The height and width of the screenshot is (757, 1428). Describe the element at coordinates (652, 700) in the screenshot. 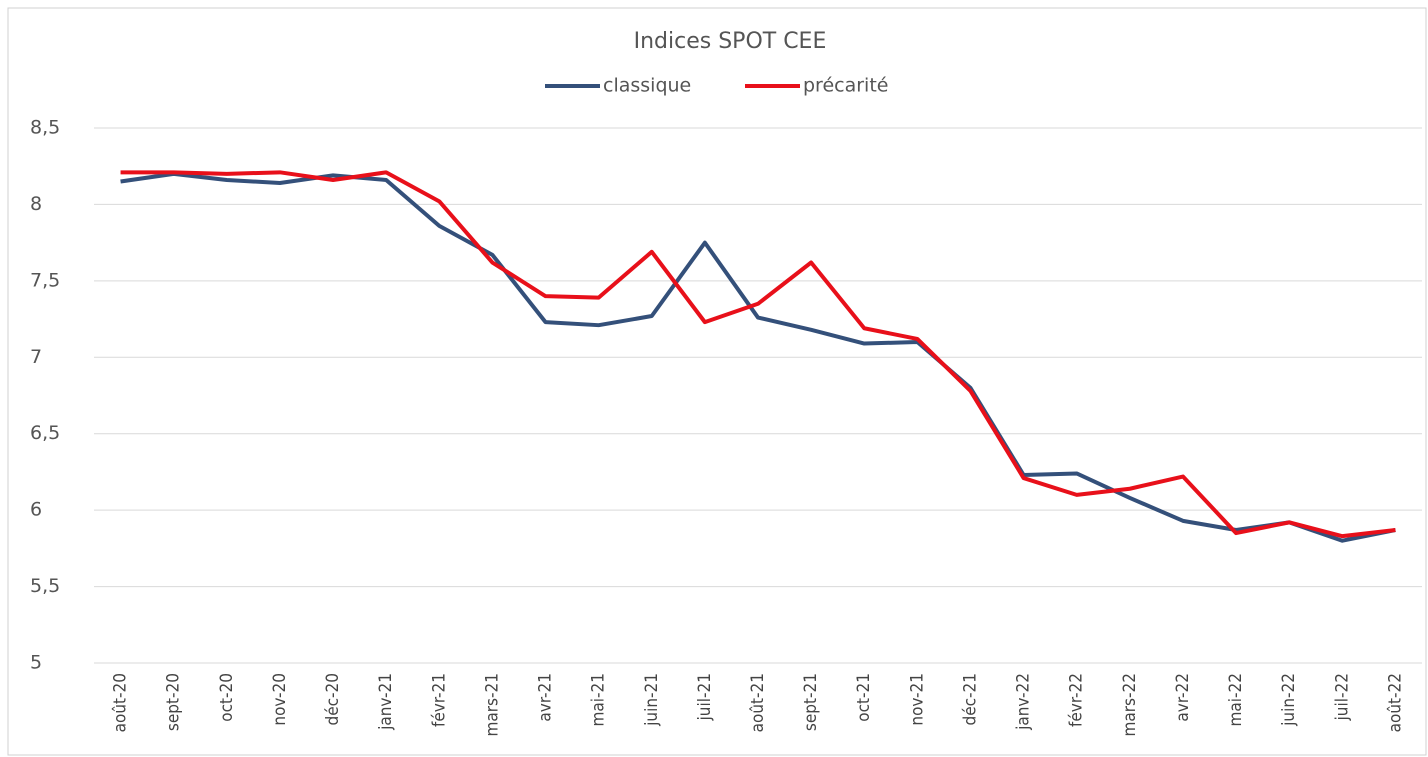

I see `x-tick-label: juin-21` at that location.